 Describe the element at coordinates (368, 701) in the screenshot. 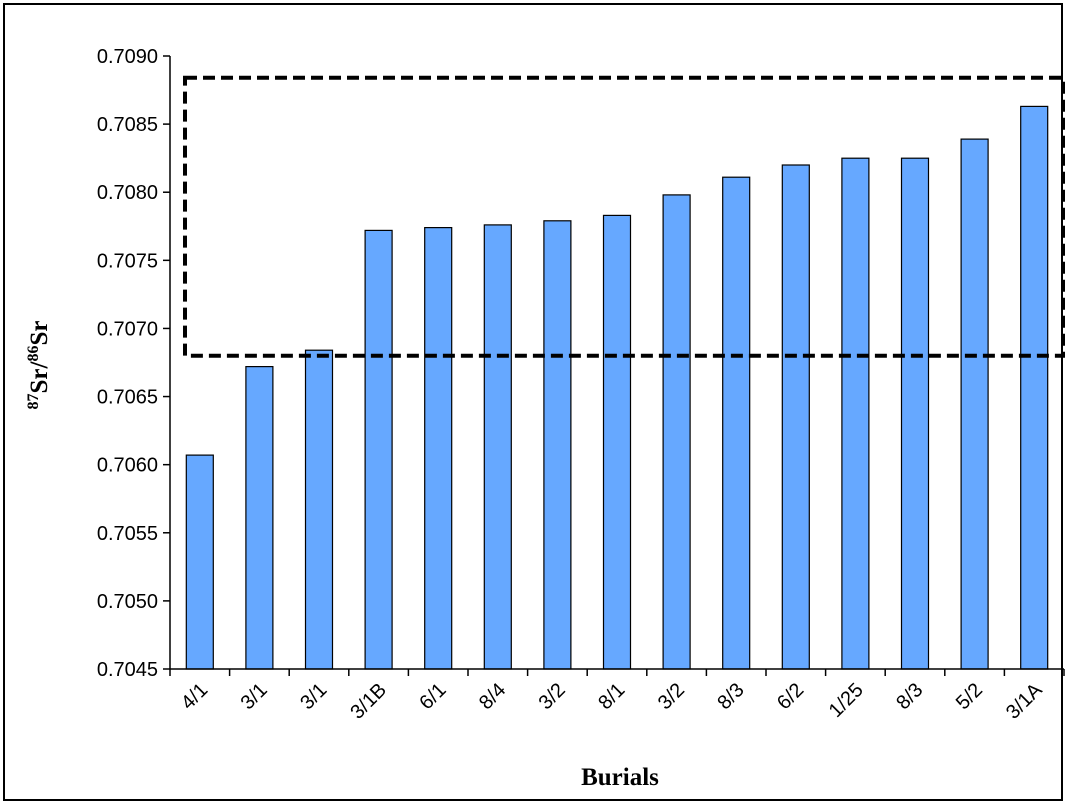

I see `x-tick-label-4: 3/1B` at that location.